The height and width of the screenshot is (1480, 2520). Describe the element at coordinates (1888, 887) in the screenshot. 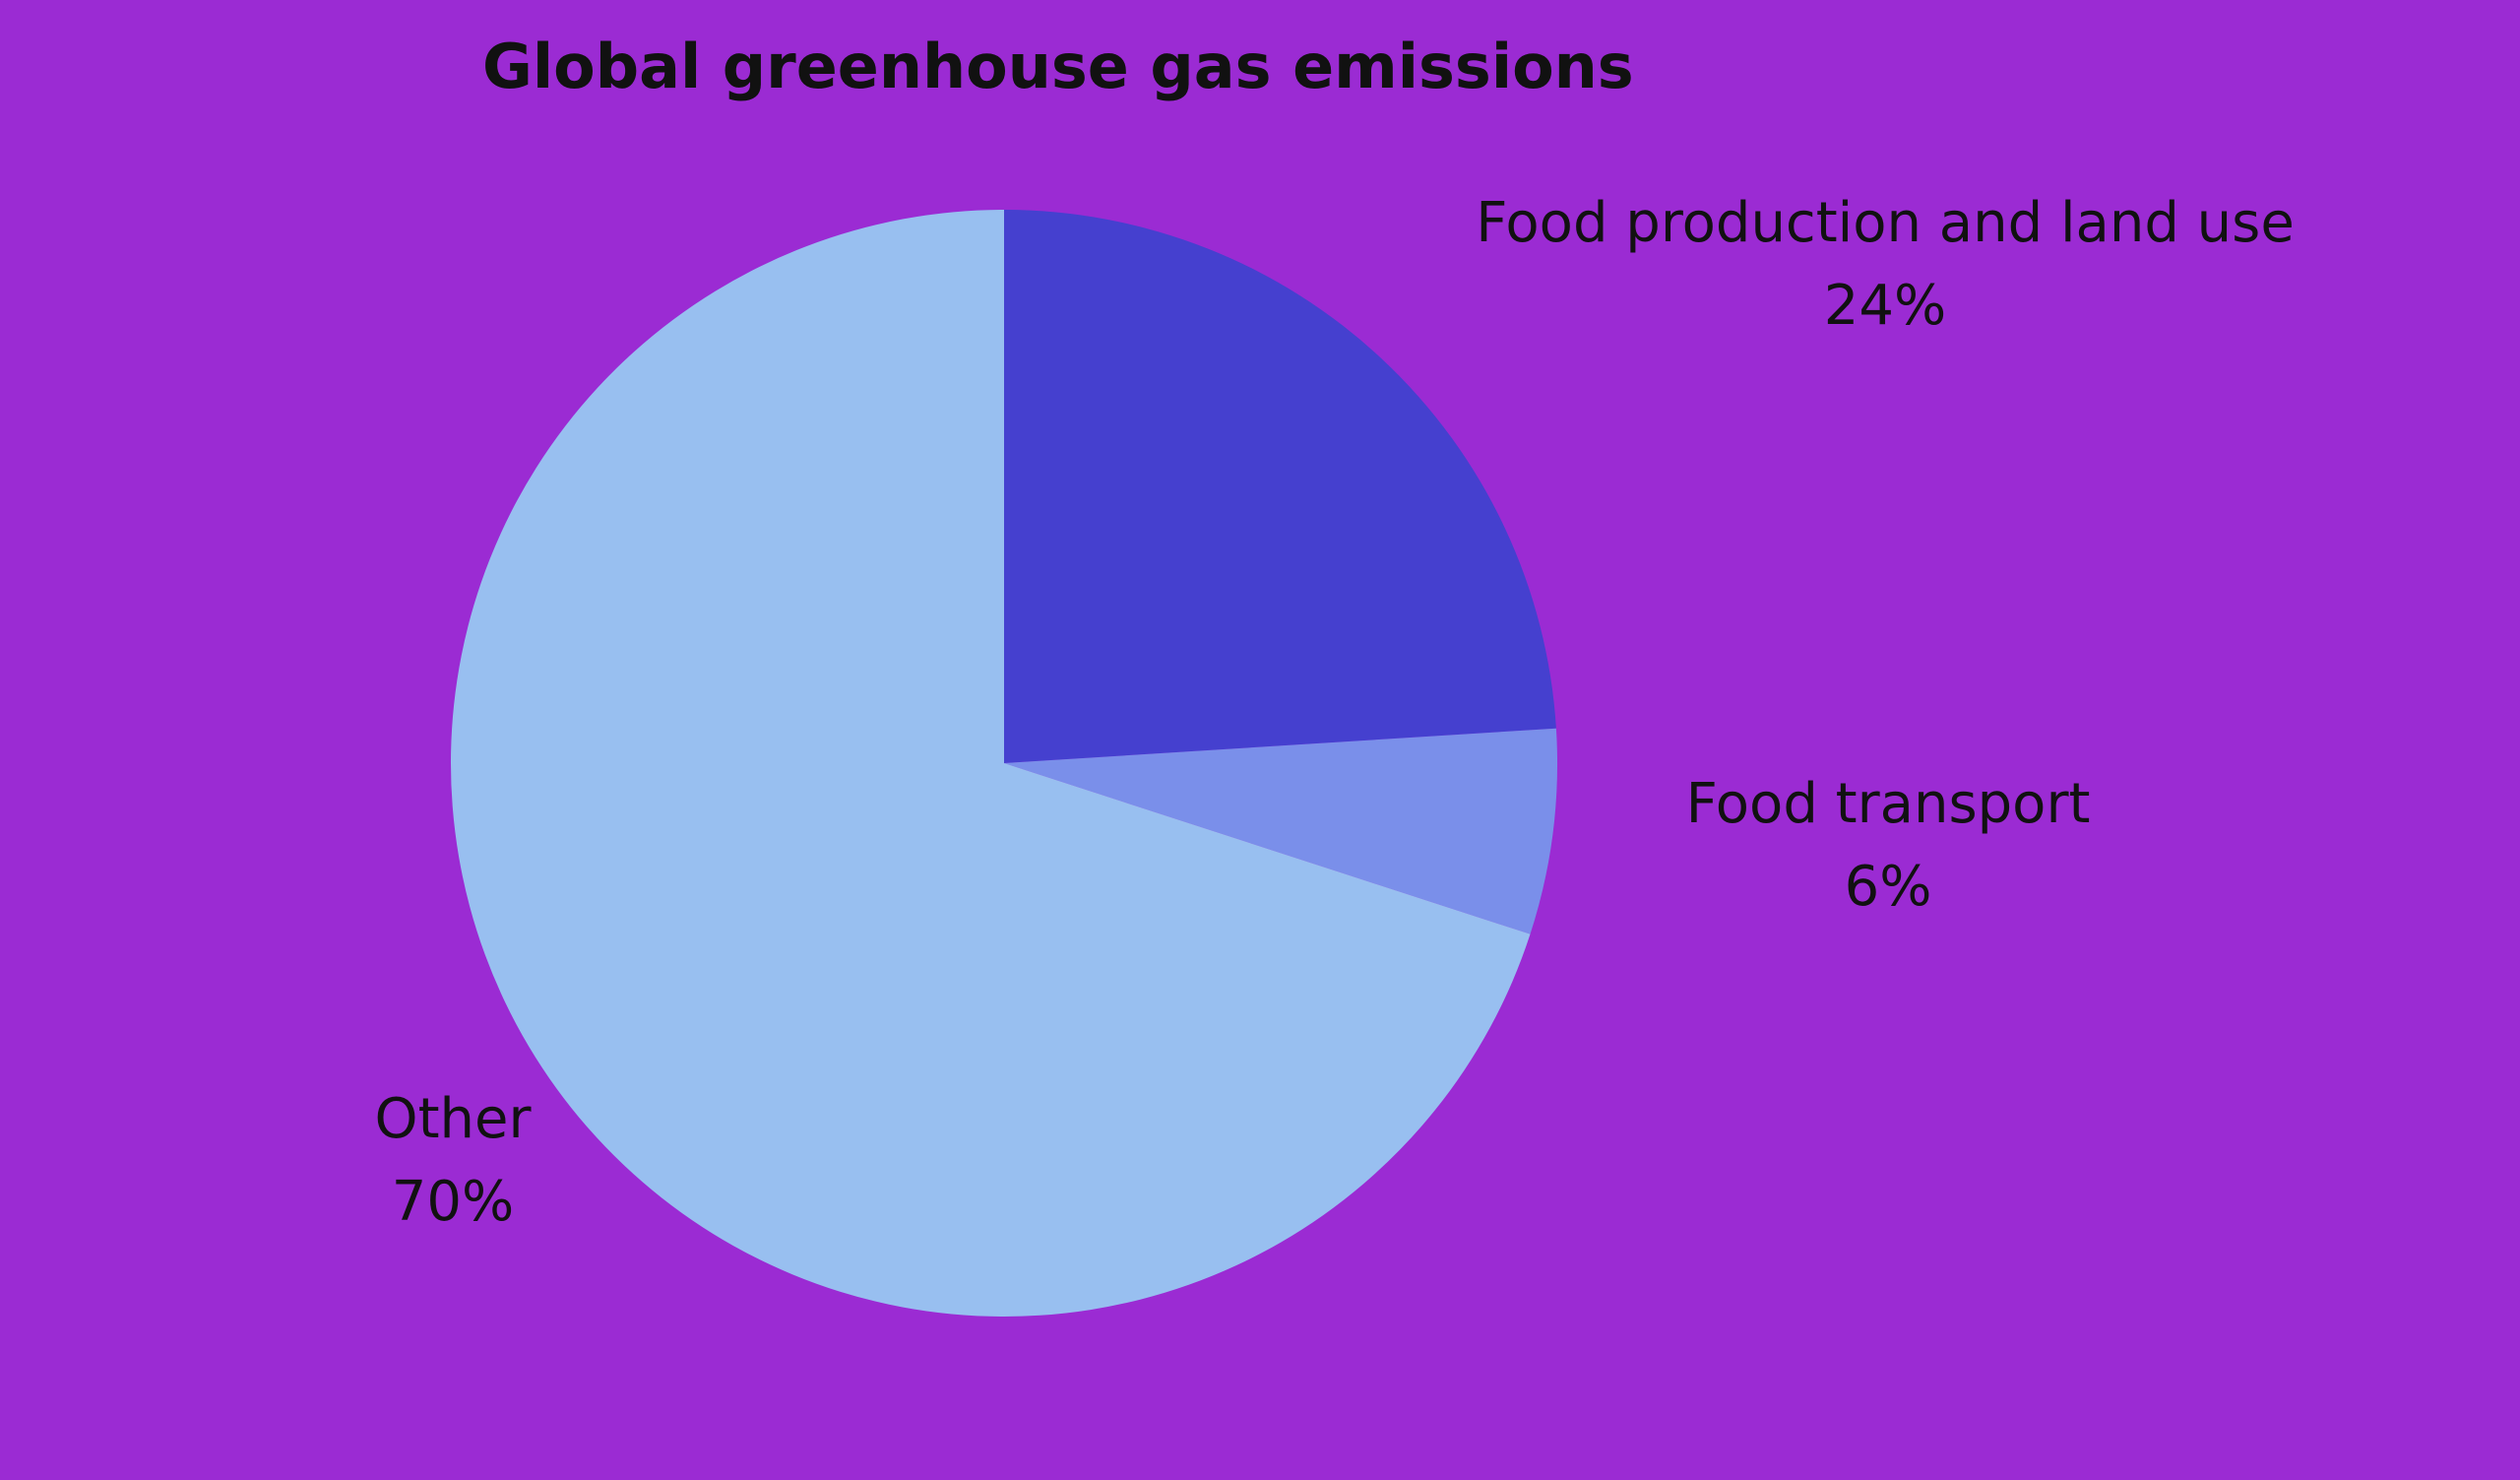

I see `slice-value-label: 6%` at that location.